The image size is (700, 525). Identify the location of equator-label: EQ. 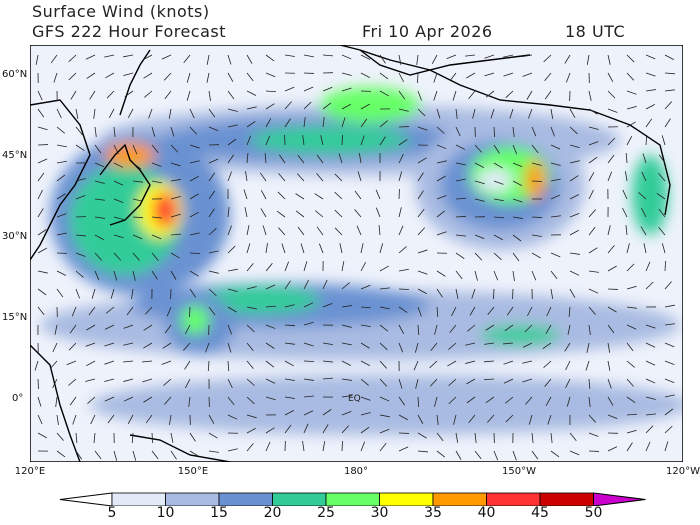
(354, 399).